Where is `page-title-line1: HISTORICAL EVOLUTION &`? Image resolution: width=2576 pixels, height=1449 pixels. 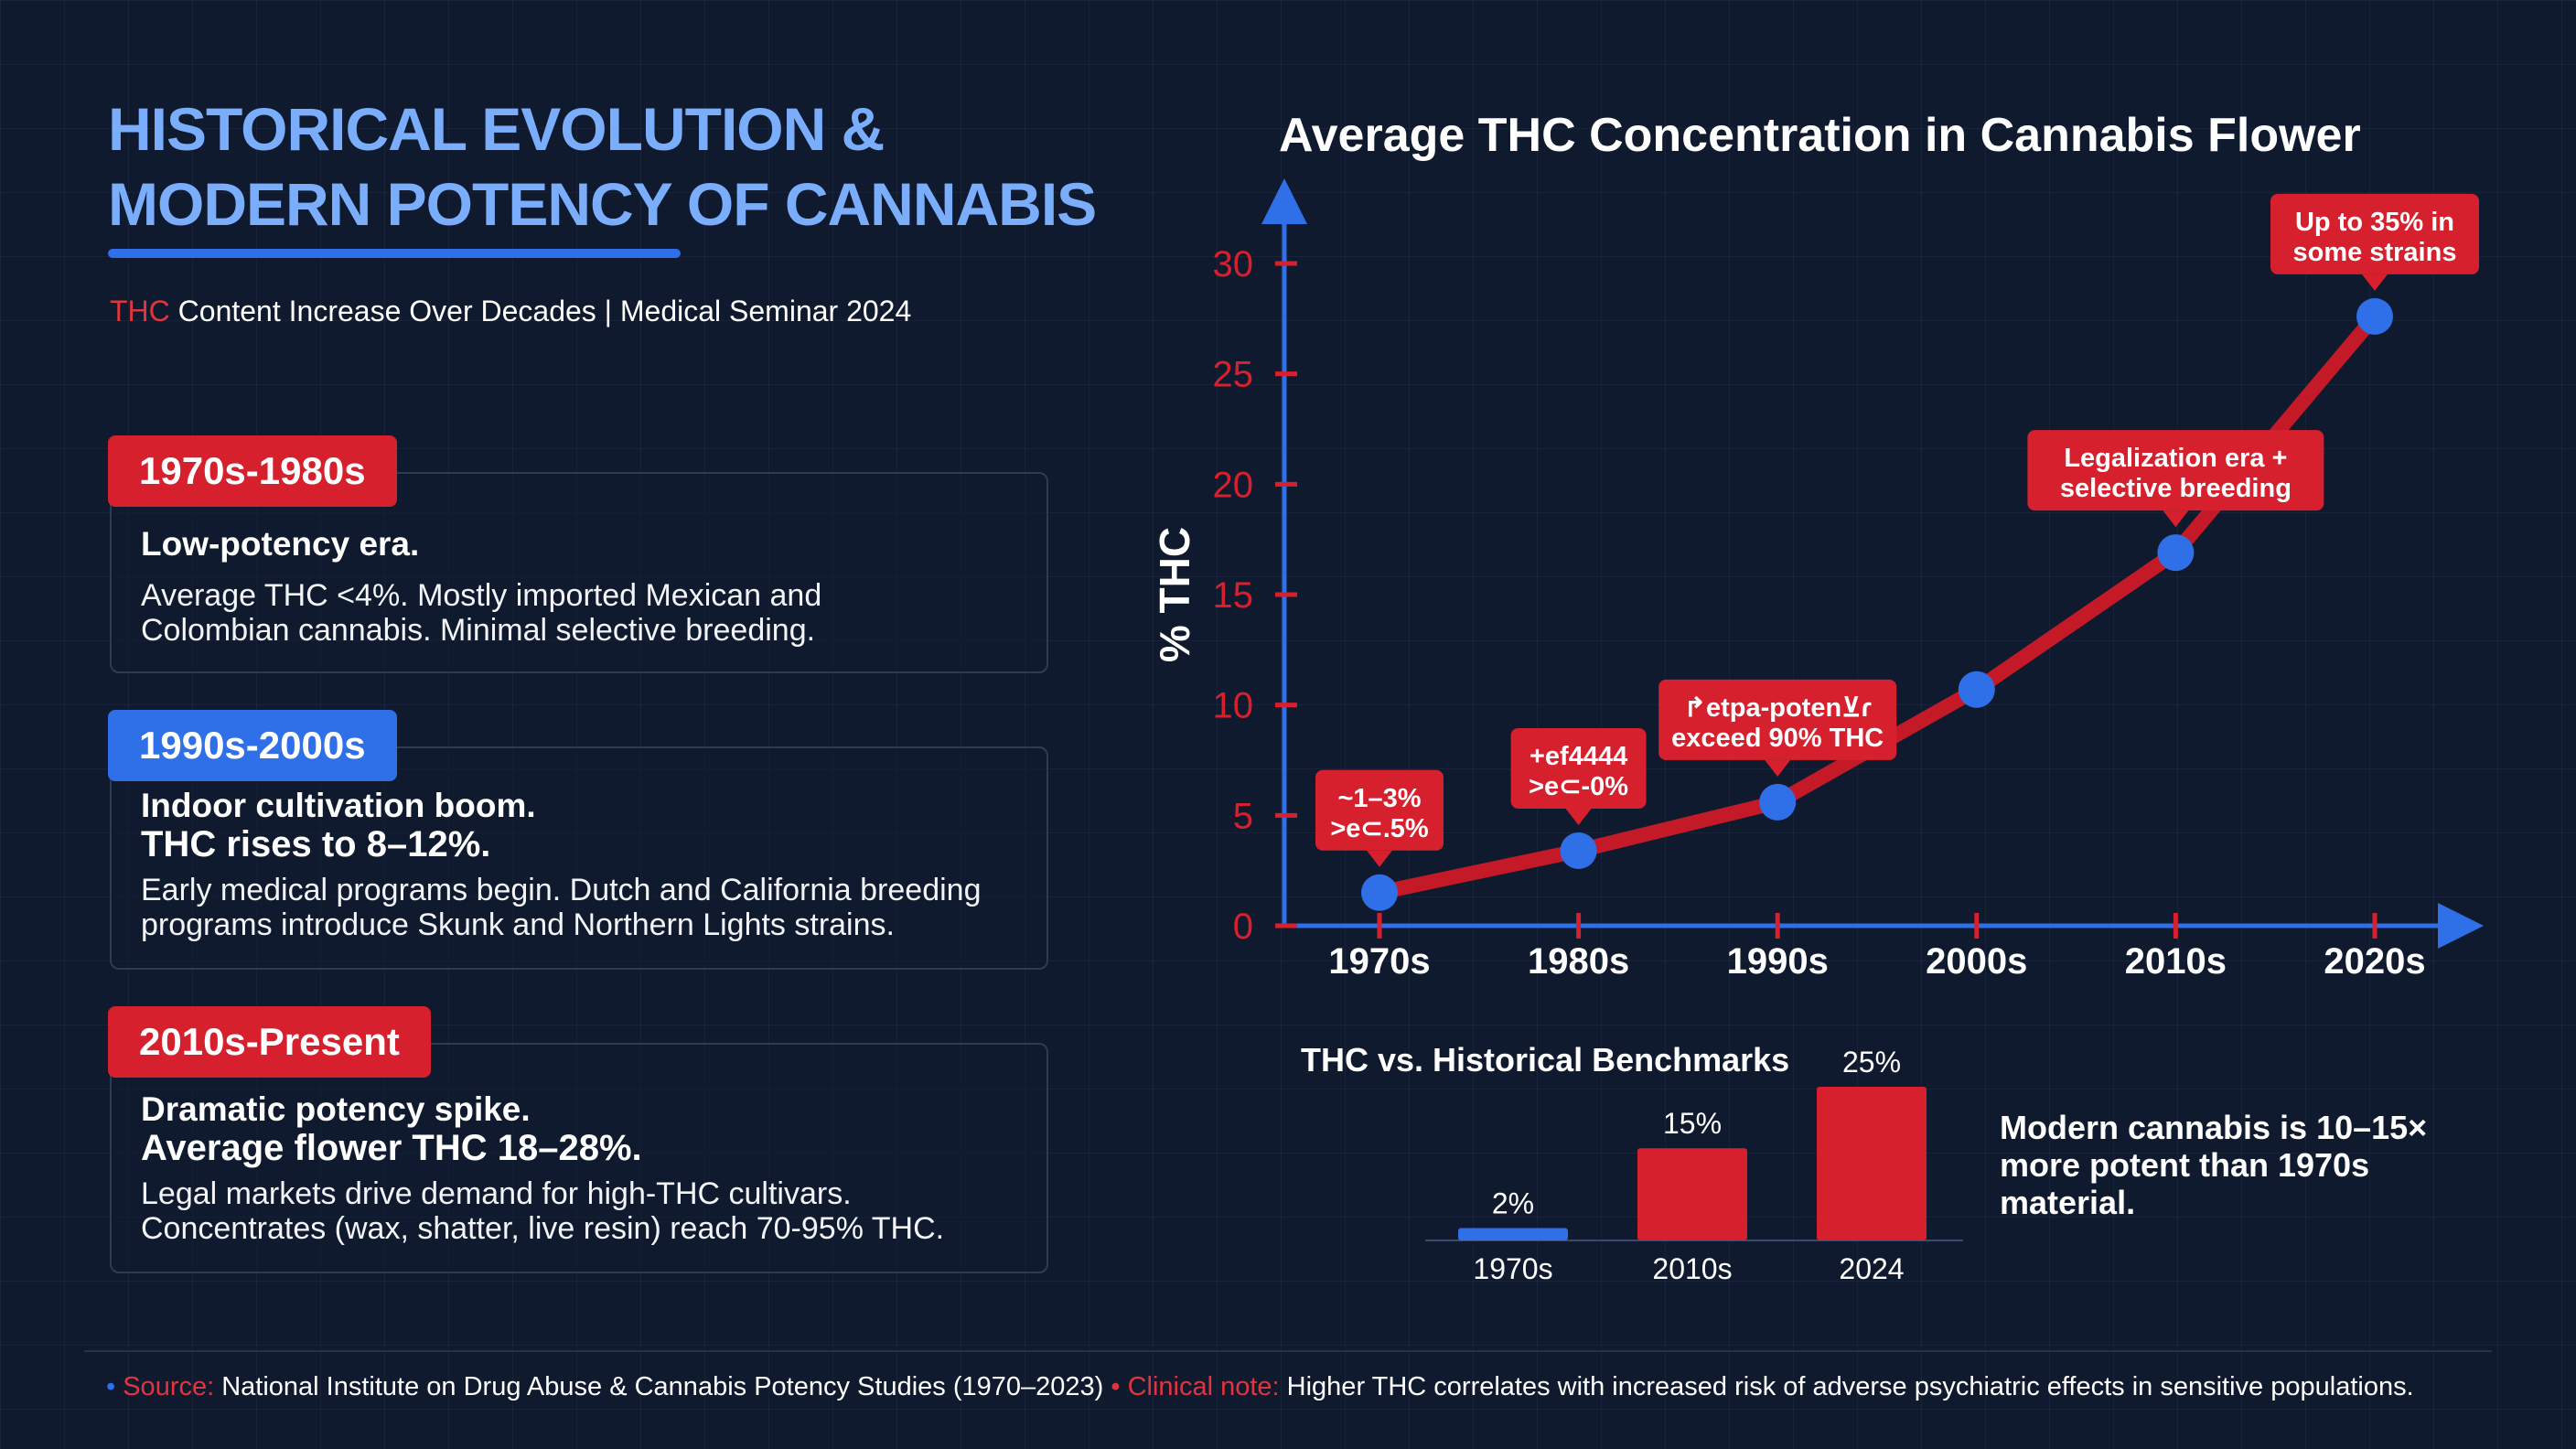 page-title-line1: HISTORICAL EVOLUTION & is located at coordinates (496, 129).